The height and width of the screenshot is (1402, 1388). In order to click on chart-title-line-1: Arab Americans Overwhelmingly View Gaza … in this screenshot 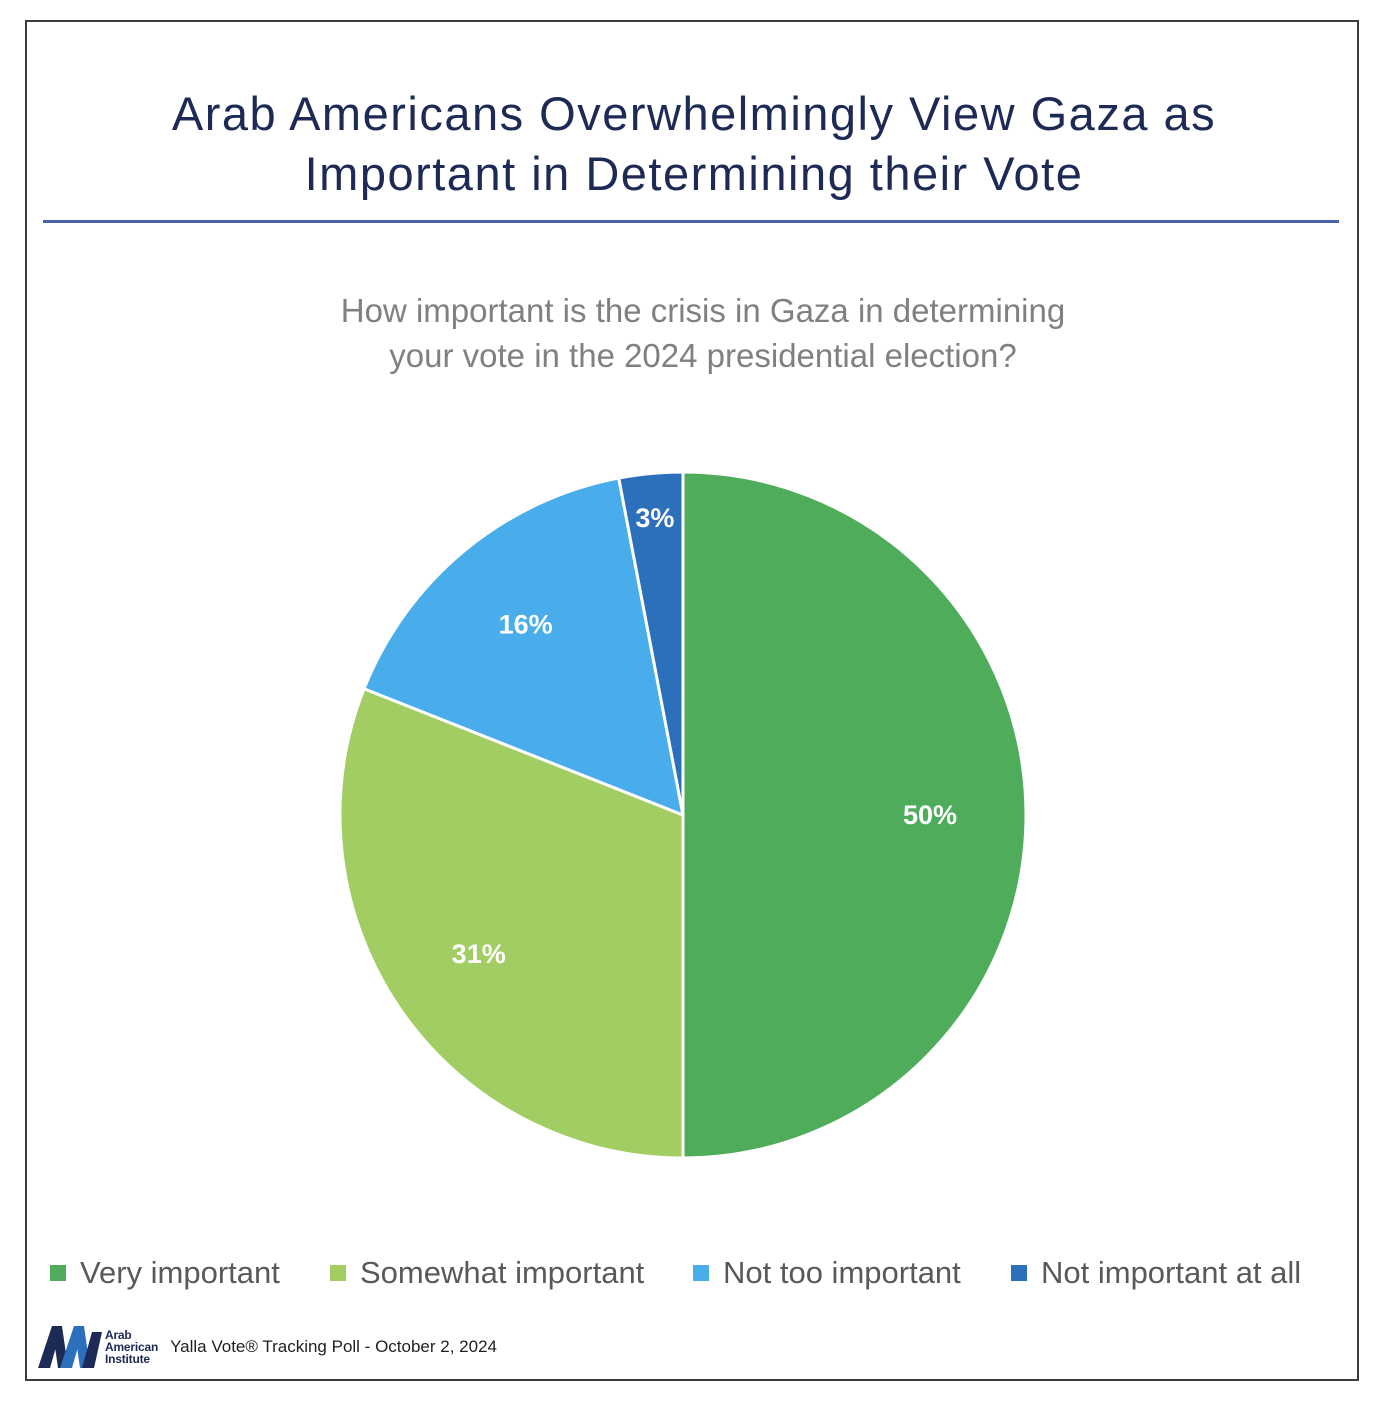, I will do `click(694, 113)`.